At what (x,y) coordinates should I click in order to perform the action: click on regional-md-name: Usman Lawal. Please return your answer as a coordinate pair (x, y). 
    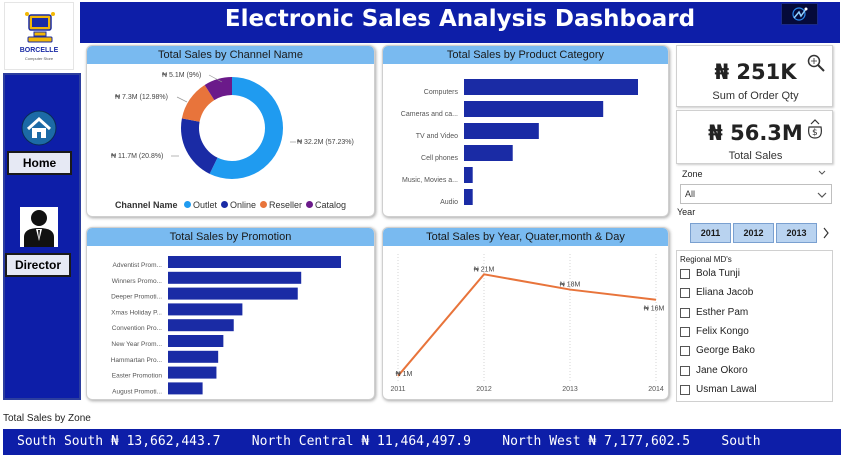
    Looking at the image, I should click on (726, 389).